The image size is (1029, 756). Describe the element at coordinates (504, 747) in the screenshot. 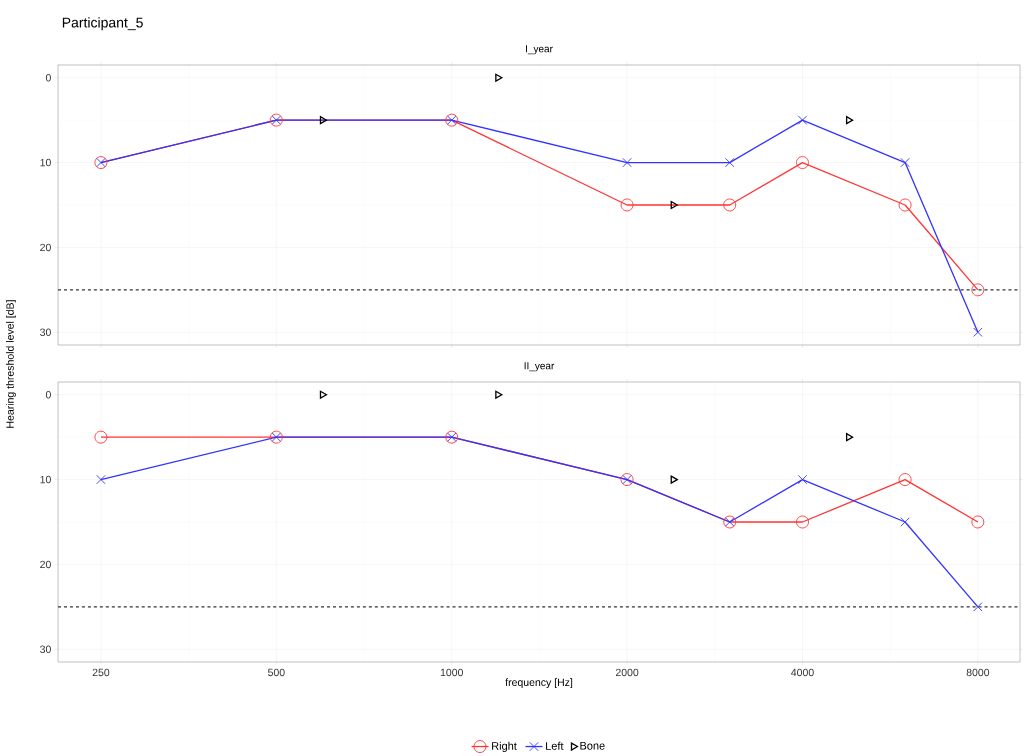

I see `legend-label: Right` at that location.